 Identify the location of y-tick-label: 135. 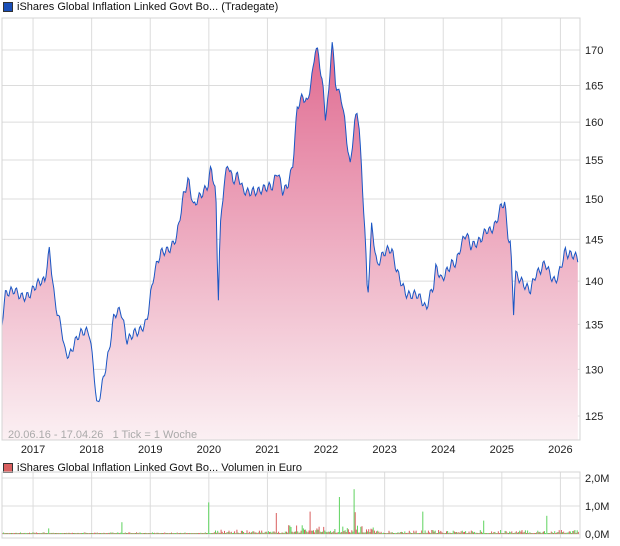
(594, 325).